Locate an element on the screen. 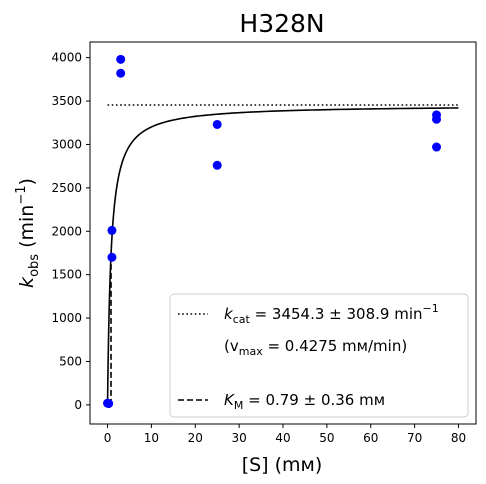 This screenshot has width=486, height=484. x-tick-label: 30 is located at coordinates (238, 438).